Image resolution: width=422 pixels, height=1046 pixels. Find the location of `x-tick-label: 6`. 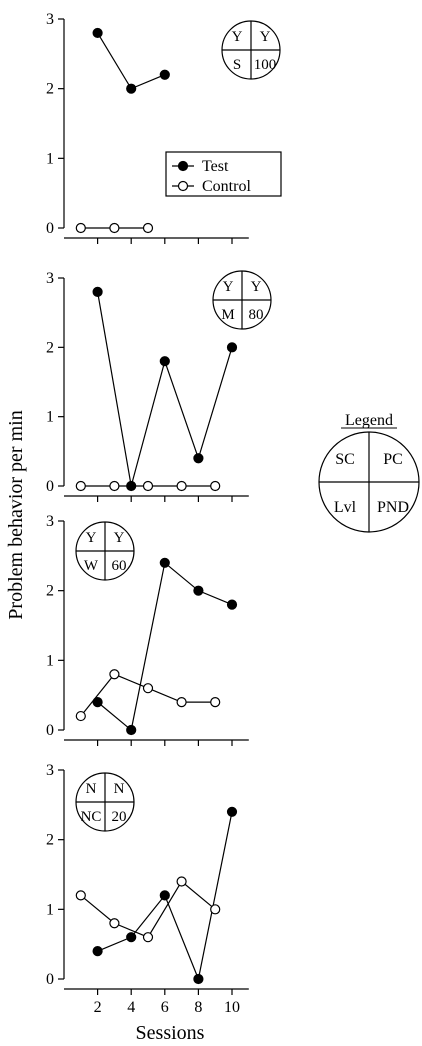

x-tick-label: 6 is located at coordinates (165, 1007).